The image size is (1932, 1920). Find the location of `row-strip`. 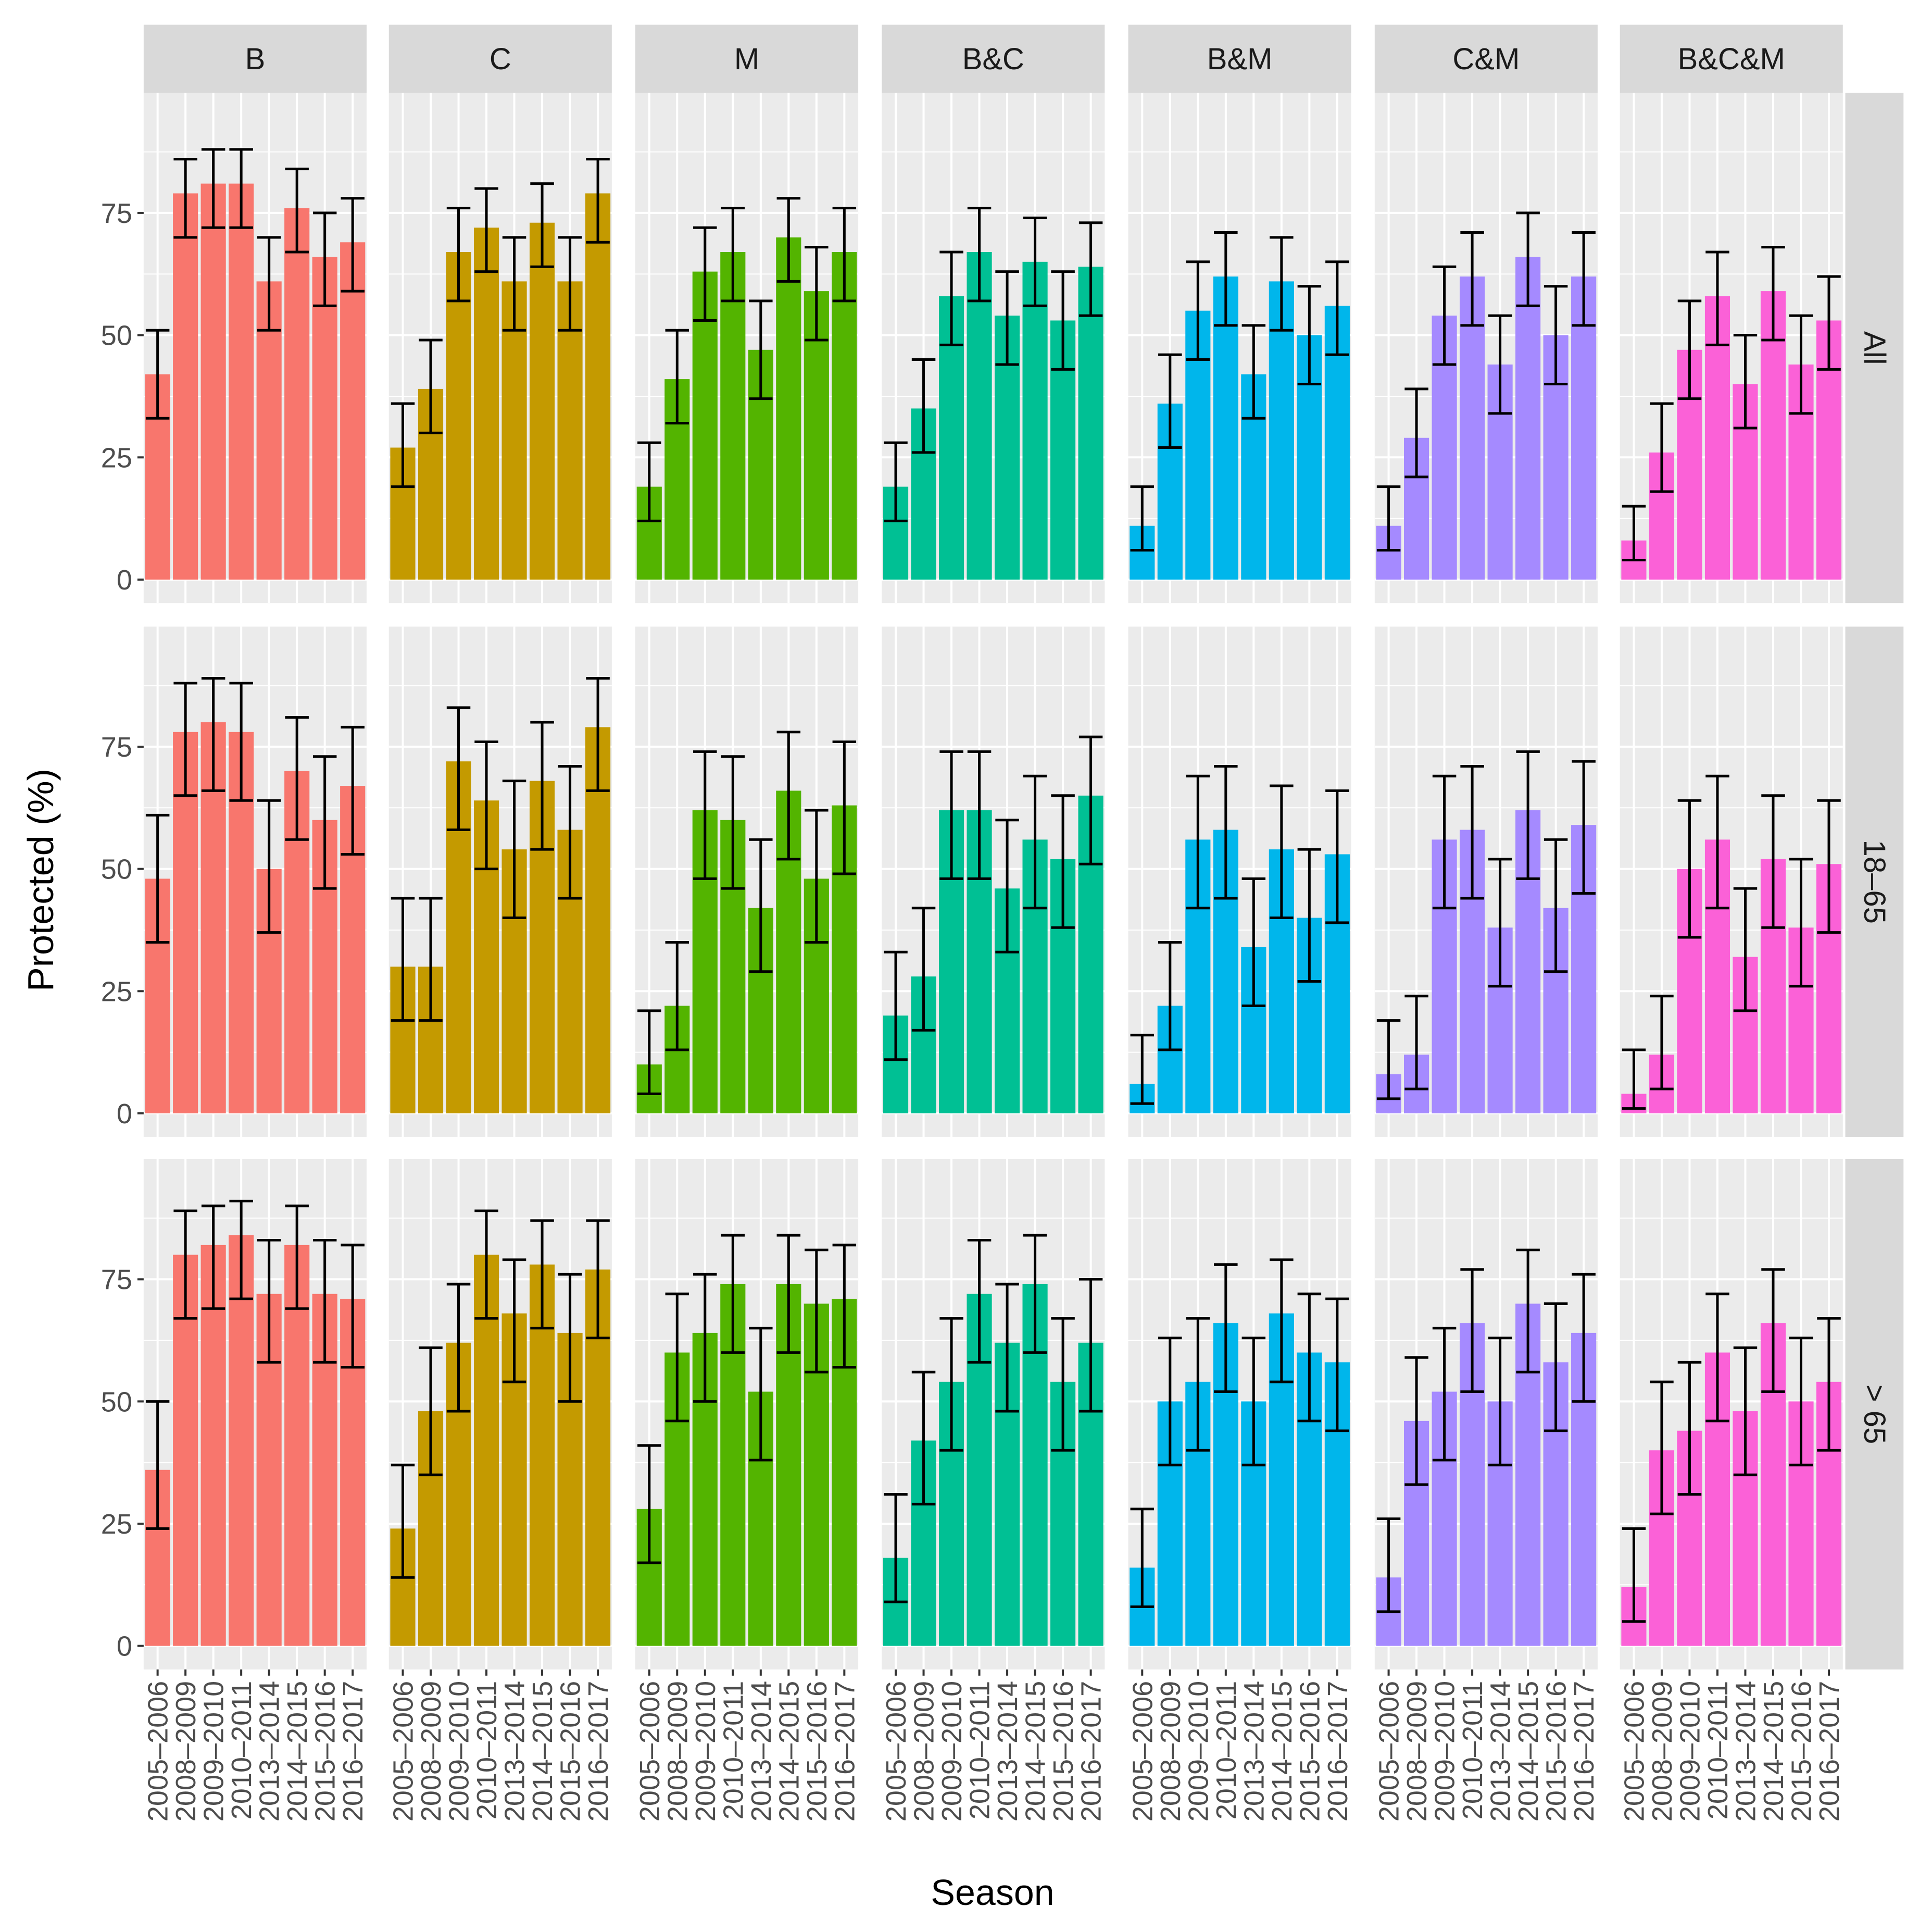

row-strip is located at coordinates (1874, 349).